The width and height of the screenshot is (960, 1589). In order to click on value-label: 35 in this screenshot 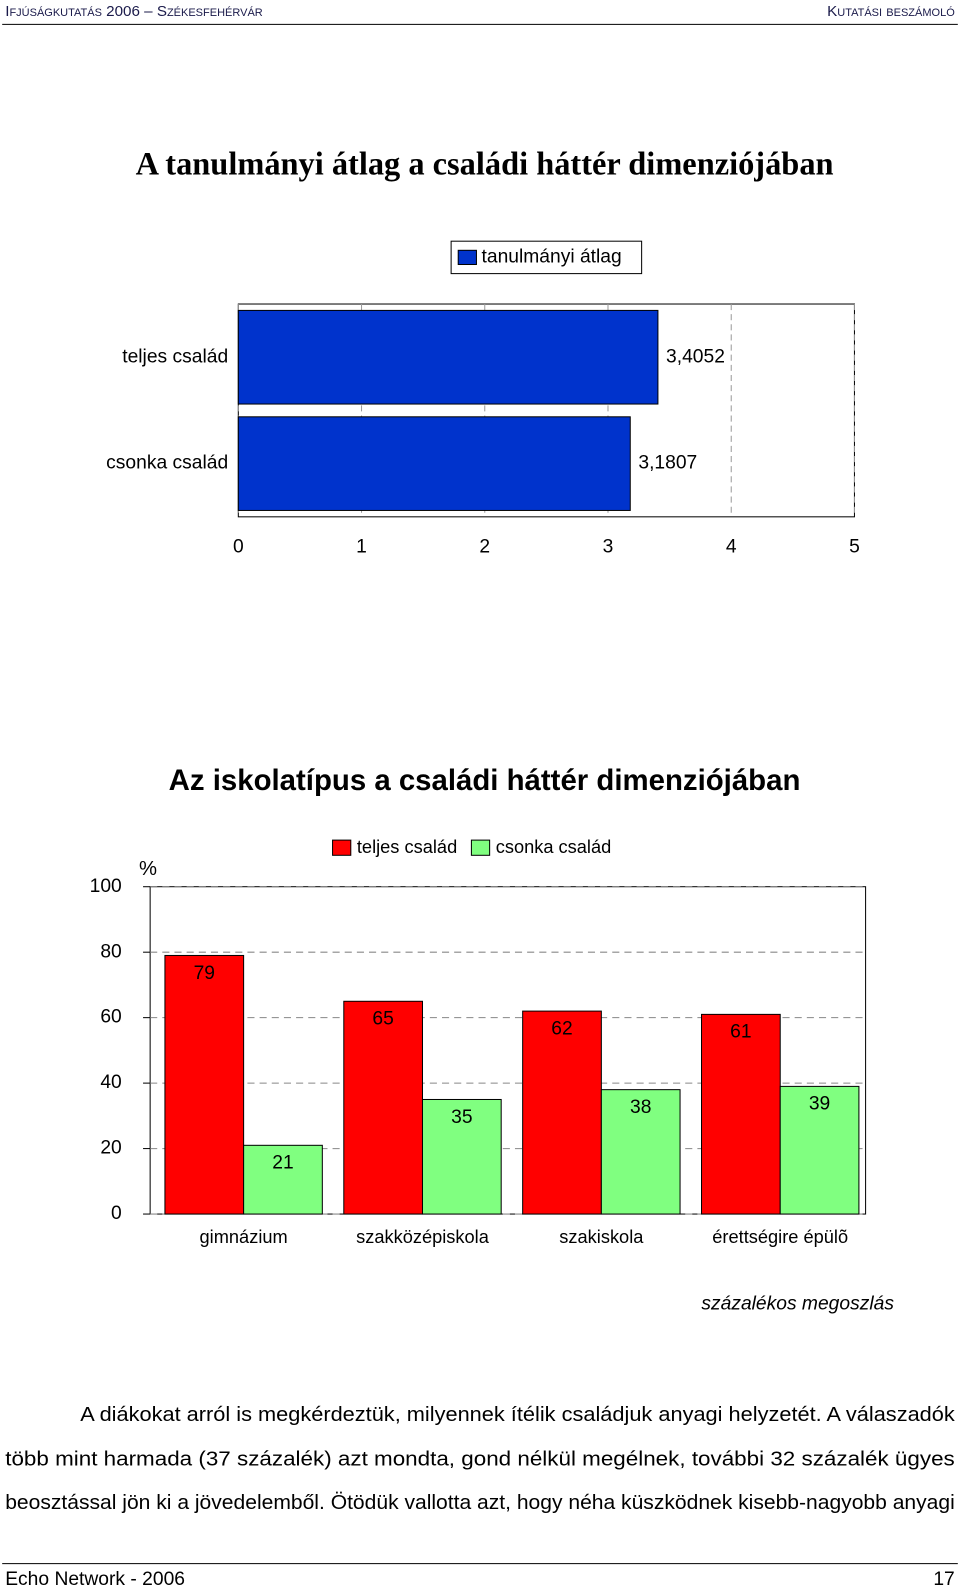, I will do `click(461, 1117)`.